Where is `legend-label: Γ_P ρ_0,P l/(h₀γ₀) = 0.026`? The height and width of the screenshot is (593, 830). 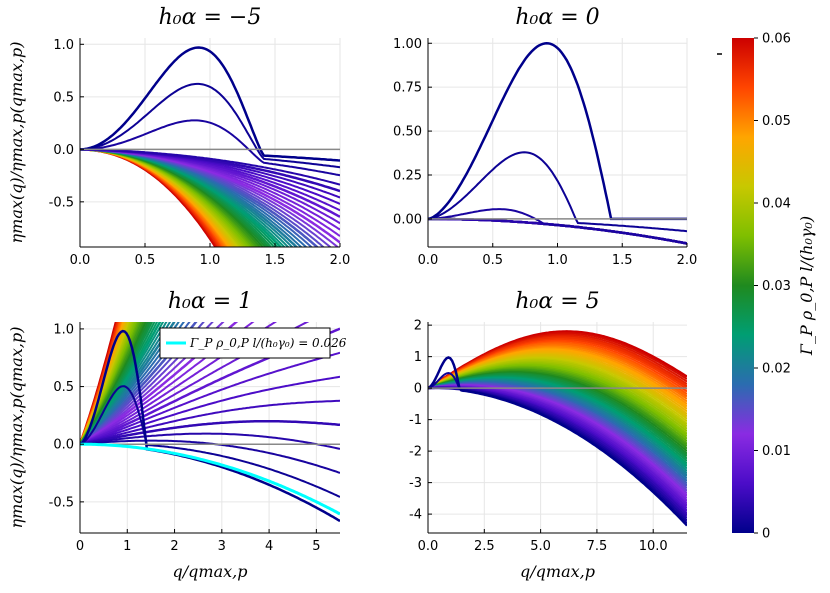
legend-label: Γ_P ρ_0,P l/(h₀γ₀) = 0.026 is located at coordinates (268, 343).